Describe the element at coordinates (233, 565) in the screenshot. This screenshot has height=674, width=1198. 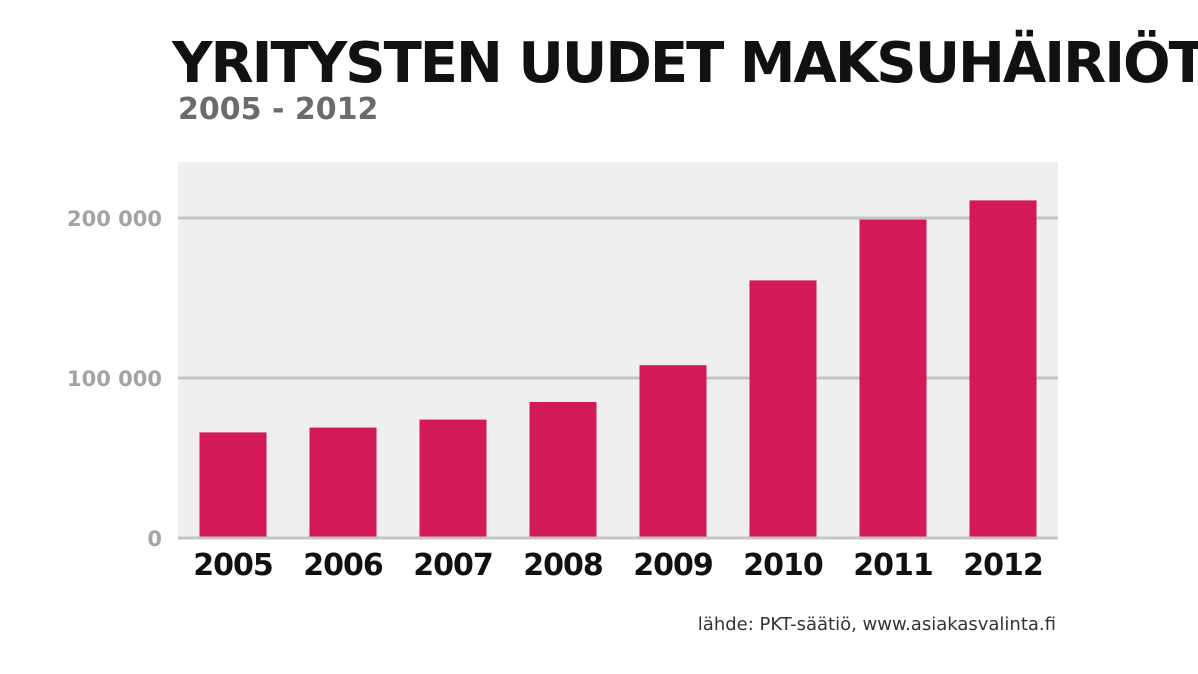
I see `x-tick-label: 2005` at that location.